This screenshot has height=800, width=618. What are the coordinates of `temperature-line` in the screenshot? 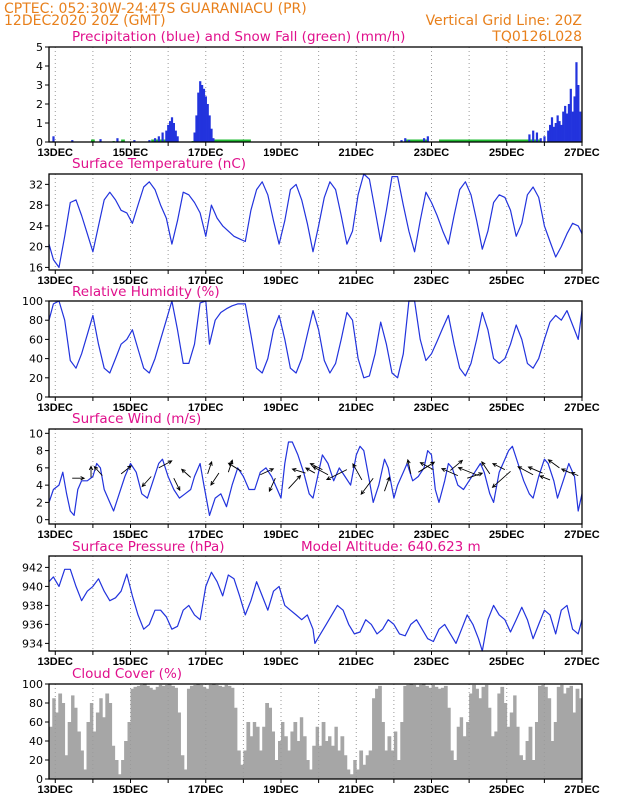 It's located at (315, 220).